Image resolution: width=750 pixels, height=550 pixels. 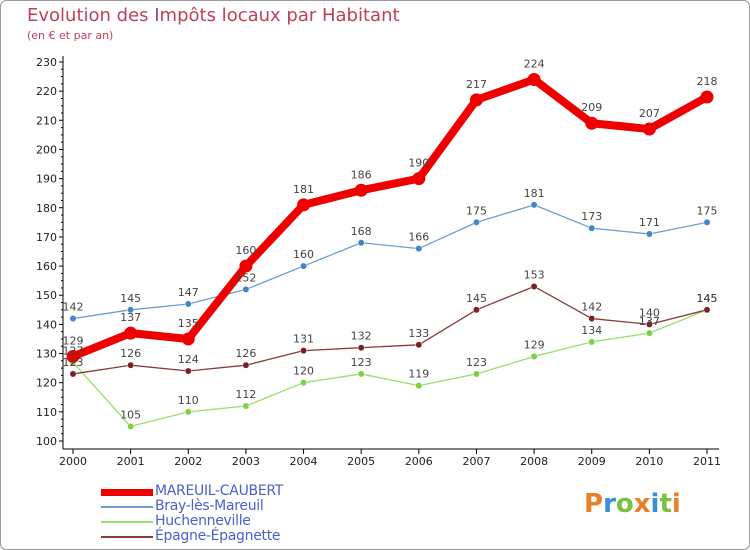 I want to click on data-label: 147, so click(x=188, y=292).